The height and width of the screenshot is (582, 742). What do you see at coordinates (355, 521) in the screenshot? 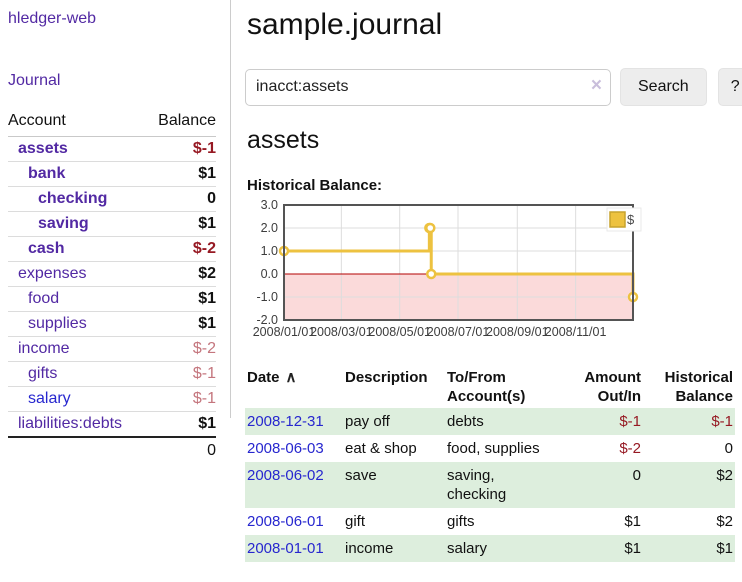
I see `transaction-description: gift` at bounding box center [355, 521].